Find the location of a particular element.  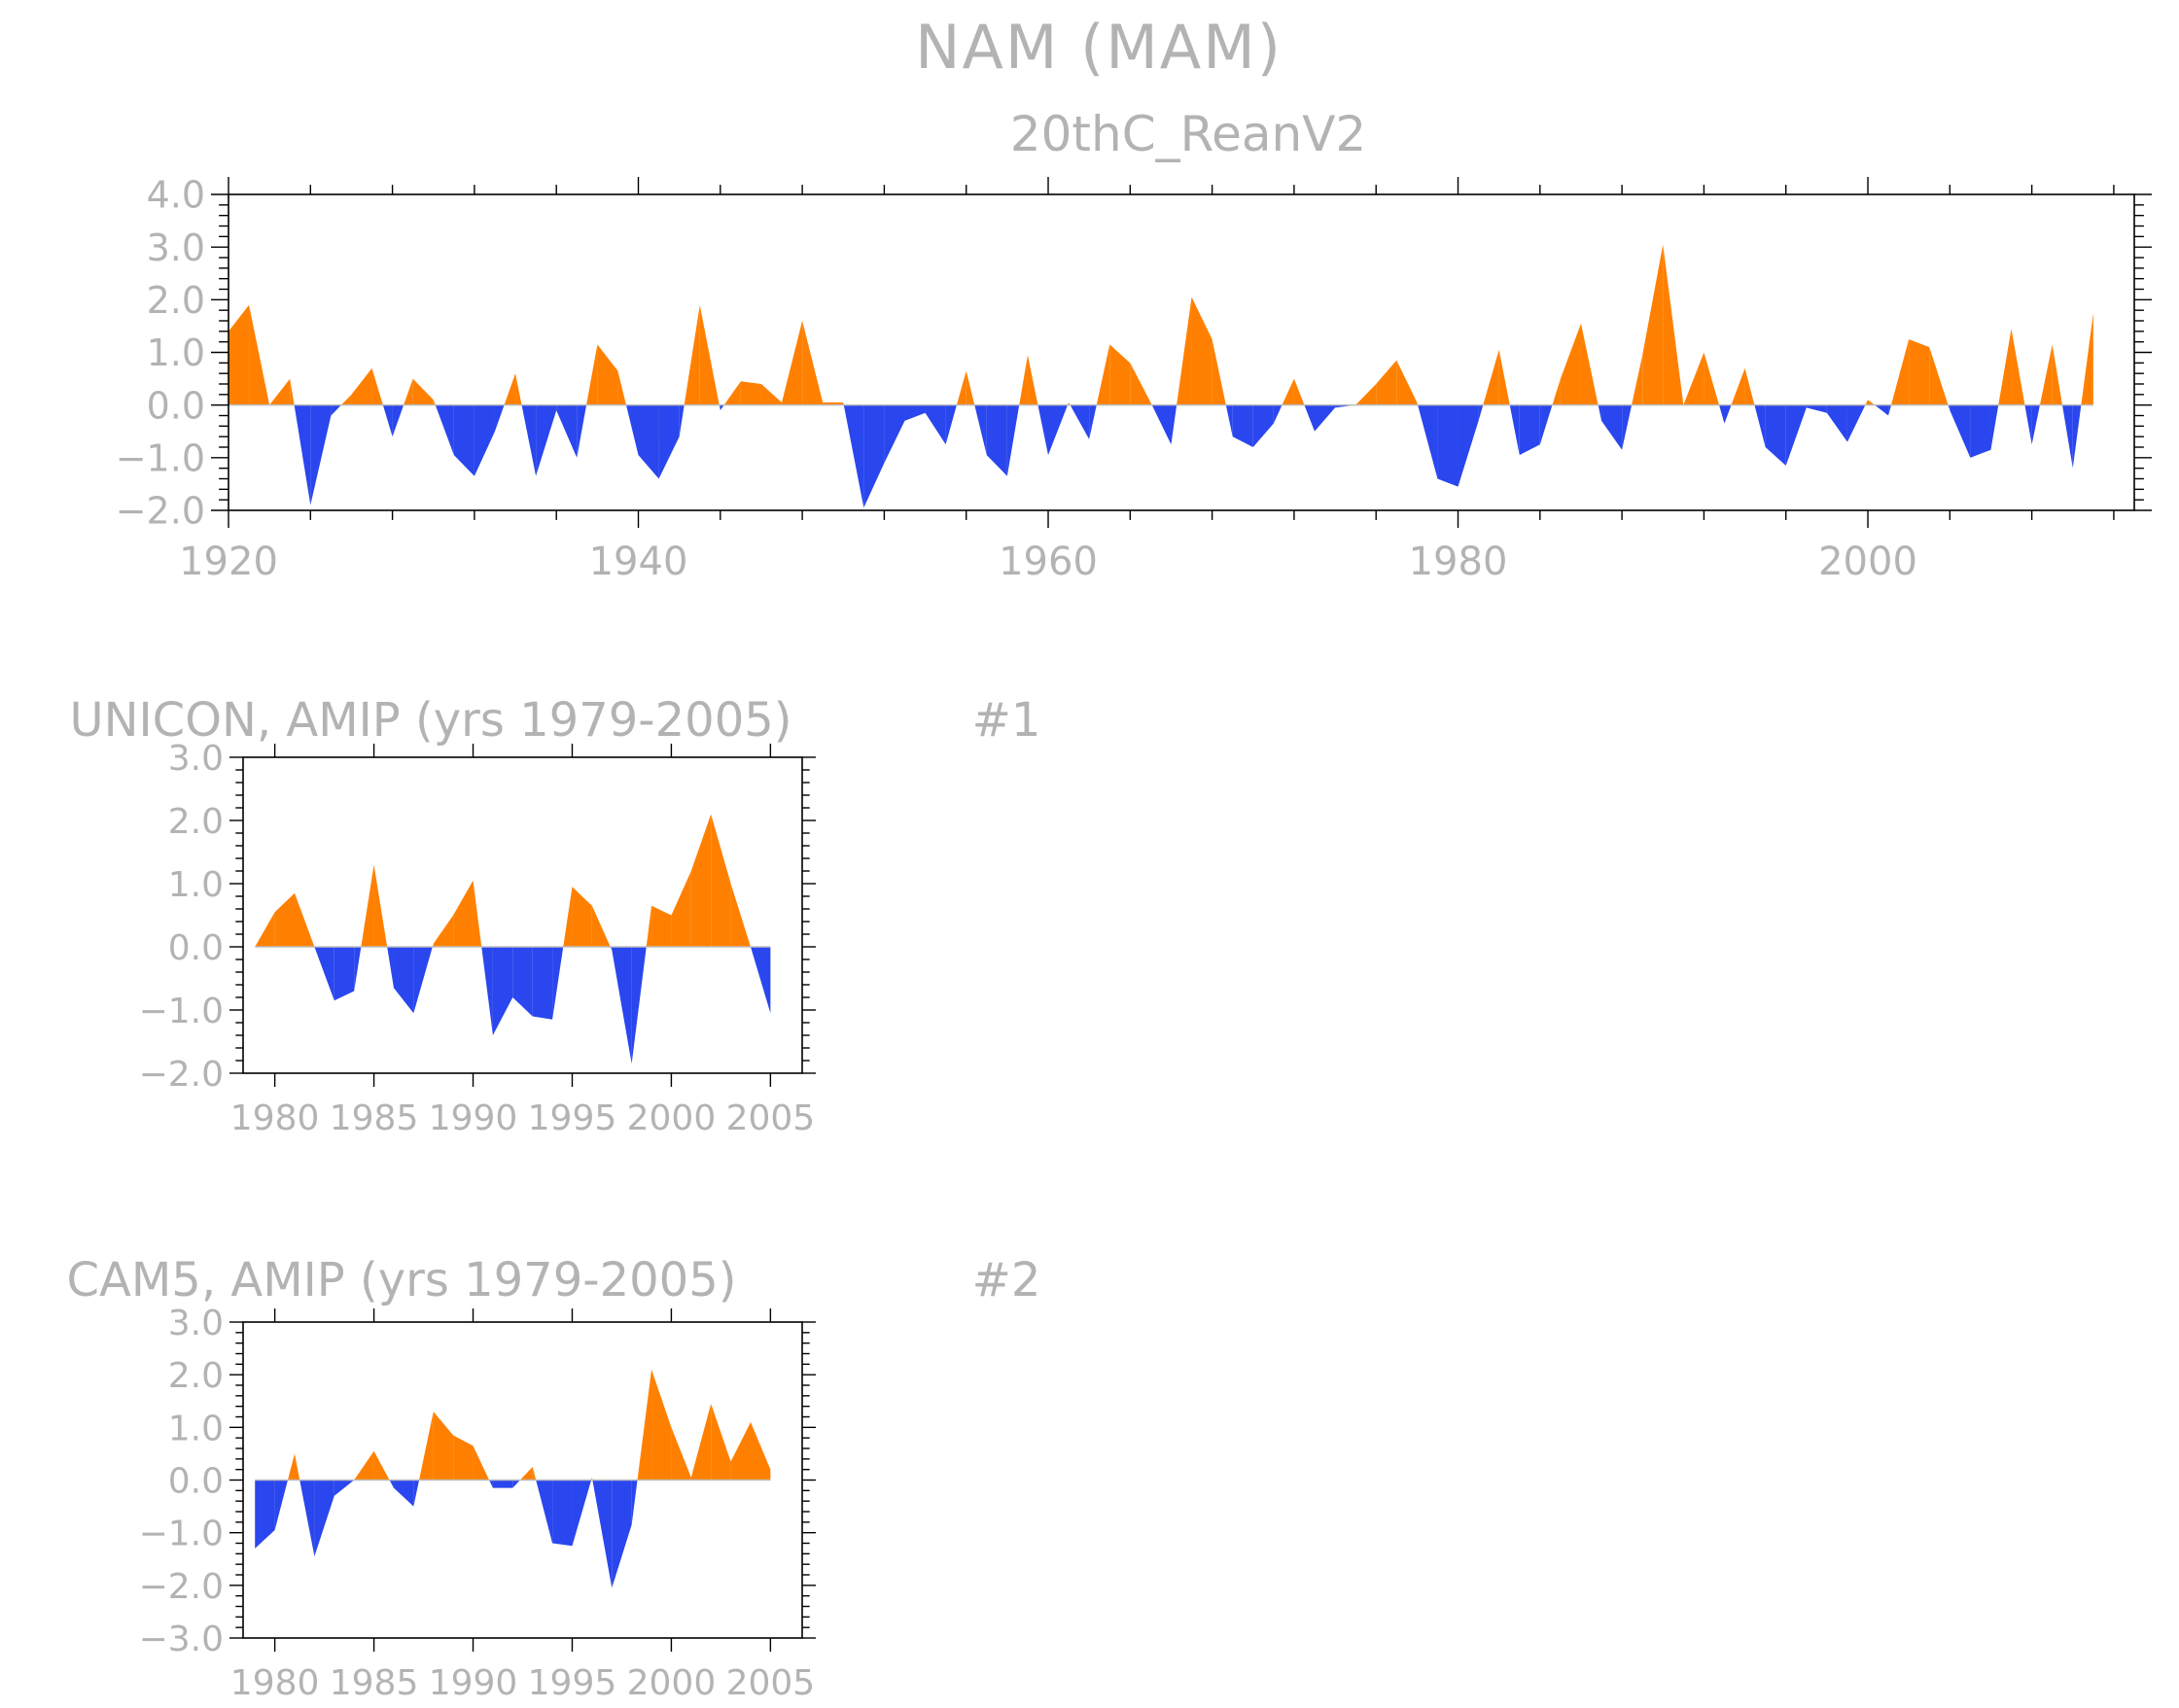

panel-number-label: #1 is located at coordinates (1007, 720).